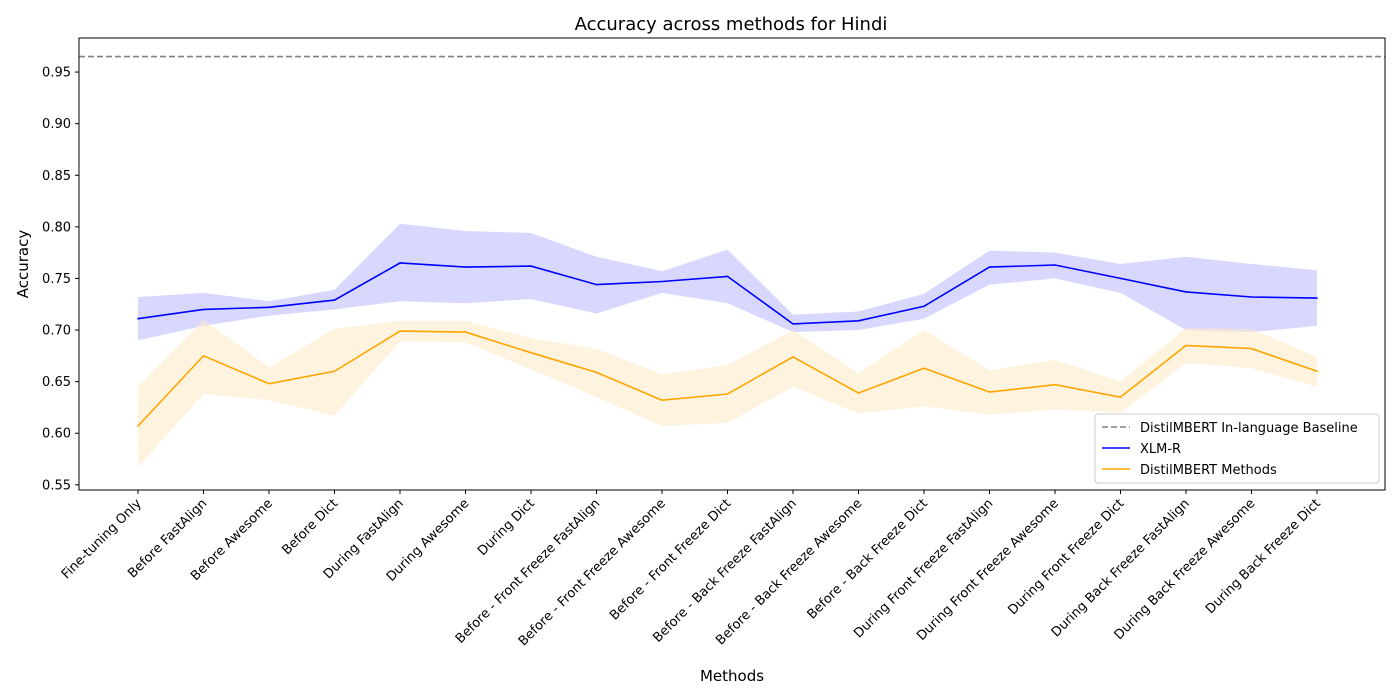 This screenshot has height=700, width=1400. Describe the element at coordinates (732, 676) in the screenshot. I see `x-axis-label: Methods` at that location.